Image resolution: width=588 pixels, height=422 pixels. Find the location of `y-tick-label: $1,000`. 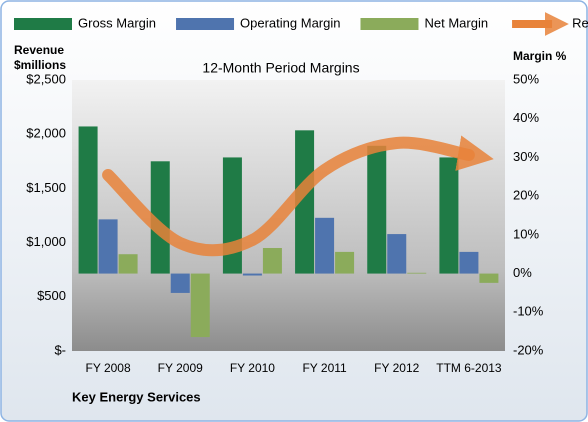

y-tick-label: $1,000 is located at coordinates (46, 241).